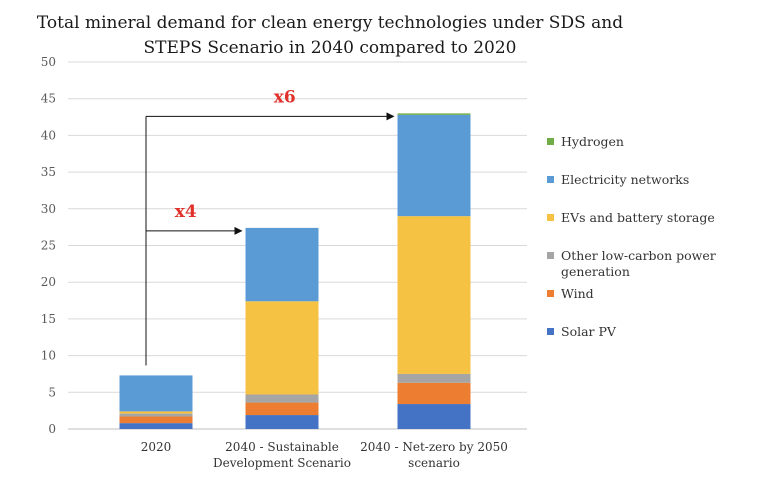 This screenshot has height=493, width=770. I want to click on y-tick-label: 45, so click(48, 99).